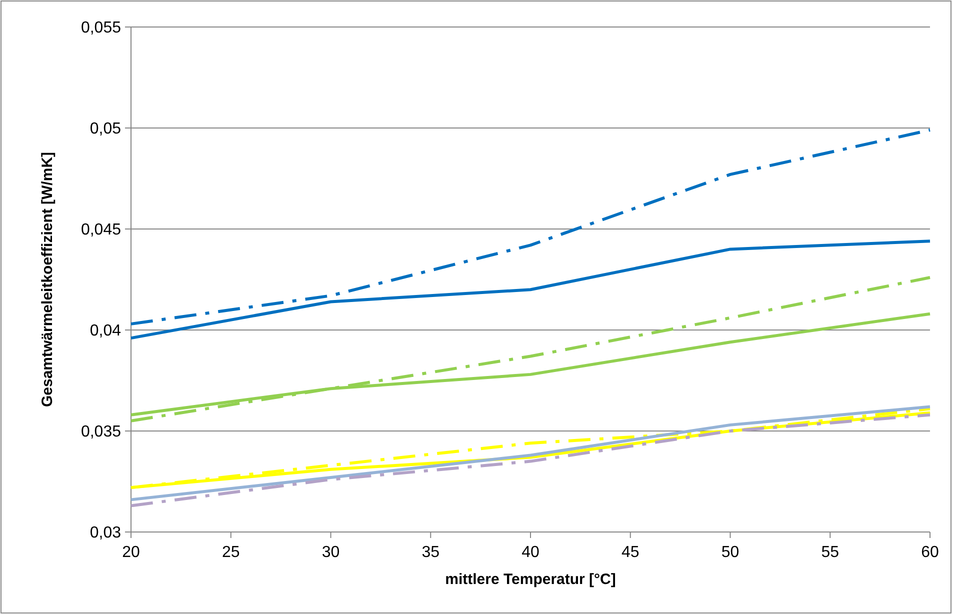 The height and width of the screenshot is (615, 953). I want to click on y-tick-label: 0,03, so click(106, 533).